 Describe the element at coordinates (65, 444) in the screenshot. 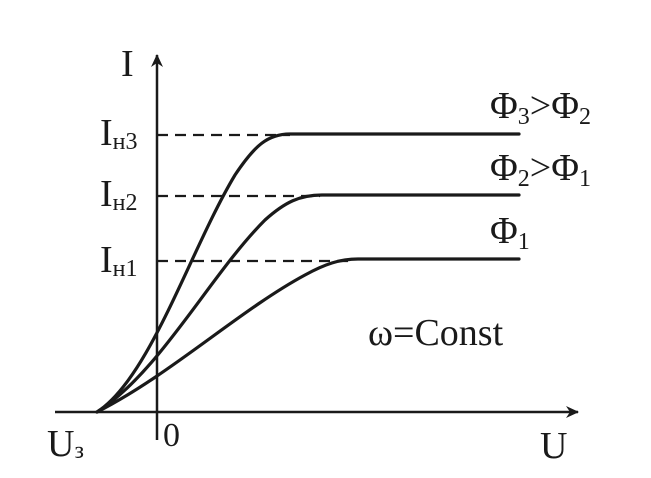

I see `cutoff-voltage-label: Uз` at that location.